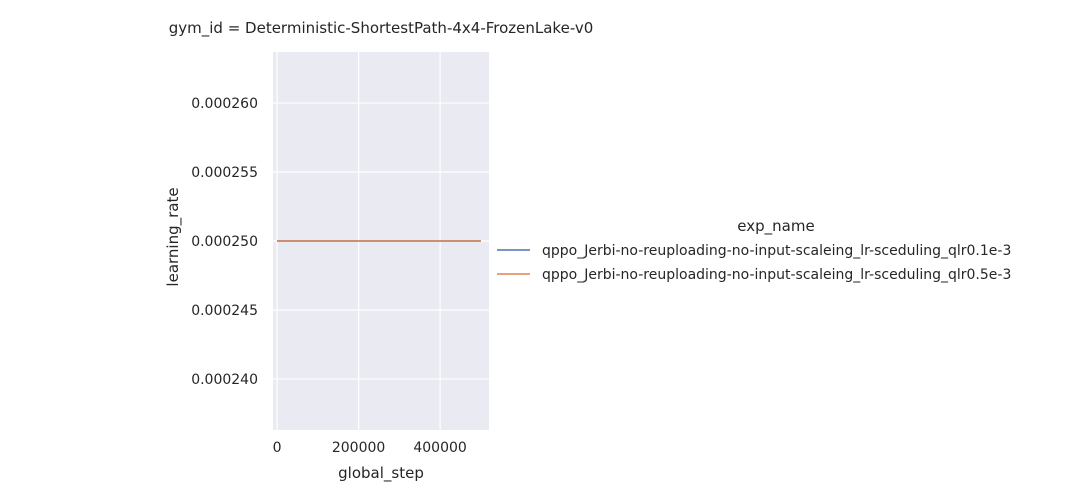 This screenshot has height=500, width=1068. What do you see at coordinates (277, 448) in the screenshot?
I see `x-tick-label: 0` at bounding box center [277, 448].